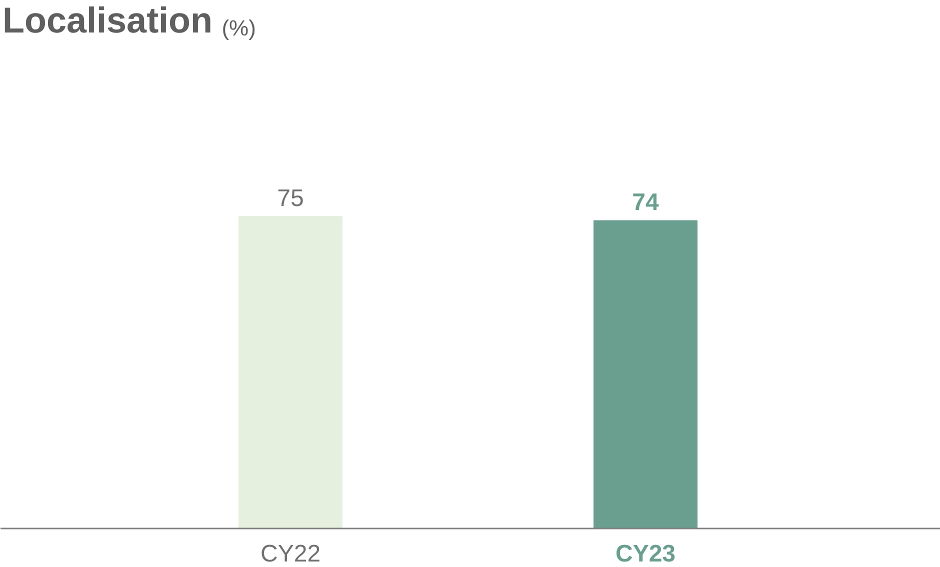 The image size is (940, 567). I want to click on chart-title: Localisation, so click(107, 20).